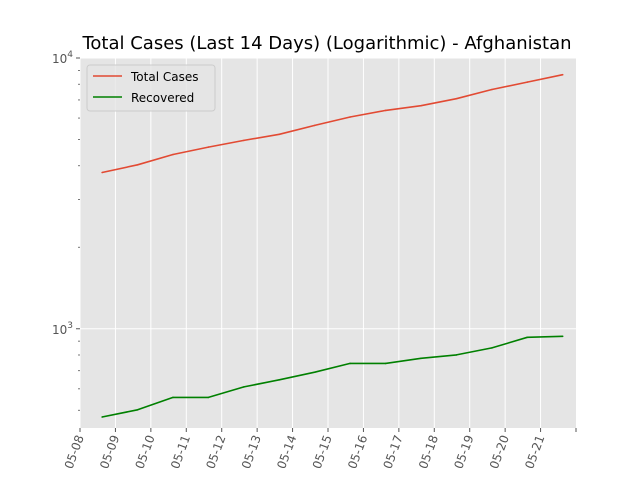  Describe the element at coordinates (162, 98) in the screenshot. I see `legend-label-1: Recovered` at that location.